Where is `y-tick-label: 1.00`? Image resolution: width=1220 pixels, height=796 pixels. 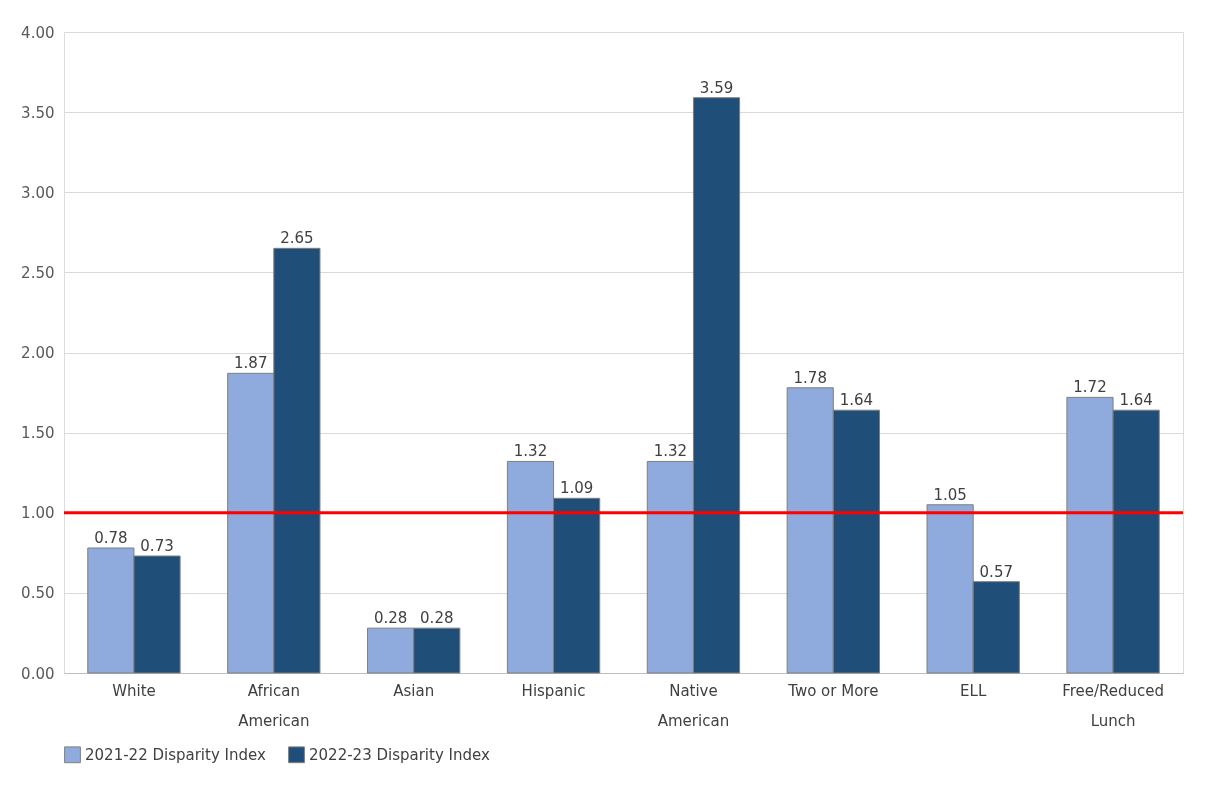
y-tick-label: 1.00 is located at coordinates (38, 513).